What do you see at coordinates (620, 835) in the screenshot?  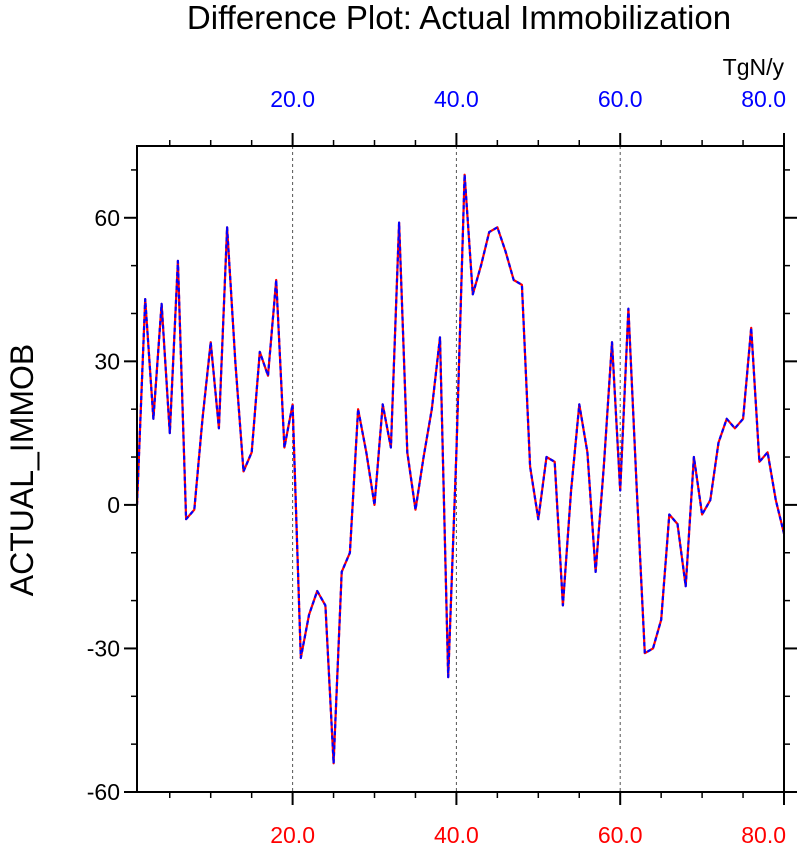 I see `x-tick-label-bottom: 60.0` at bounding box center [620, 835].